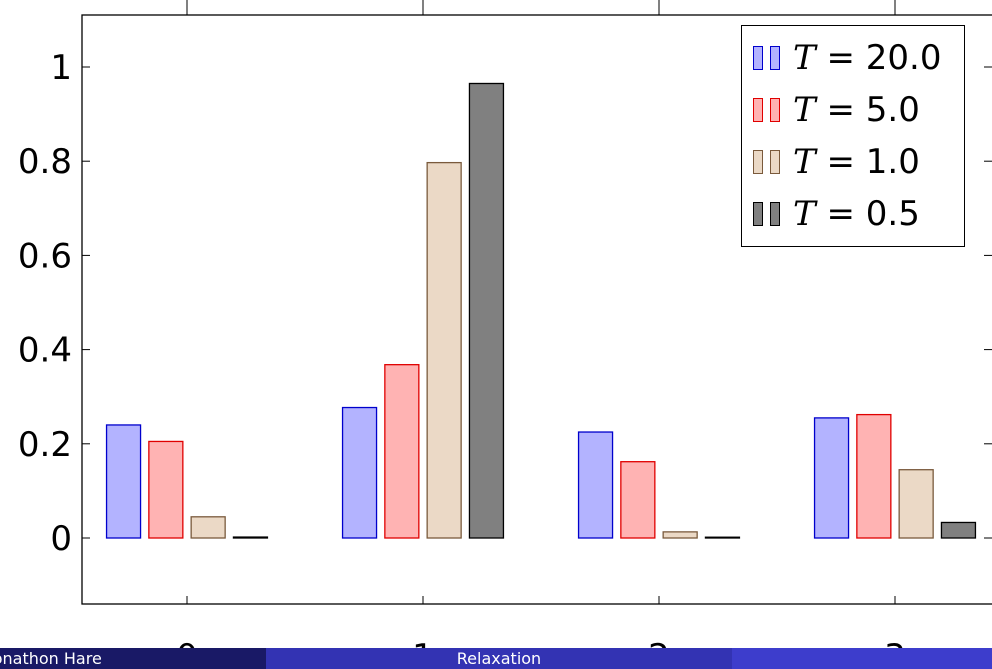 The height and width of the screenshot is (669, 992). Describe the element at coordinates (45, 351) in the screenshot. I see `y-tick-label: 0.4` at that location.